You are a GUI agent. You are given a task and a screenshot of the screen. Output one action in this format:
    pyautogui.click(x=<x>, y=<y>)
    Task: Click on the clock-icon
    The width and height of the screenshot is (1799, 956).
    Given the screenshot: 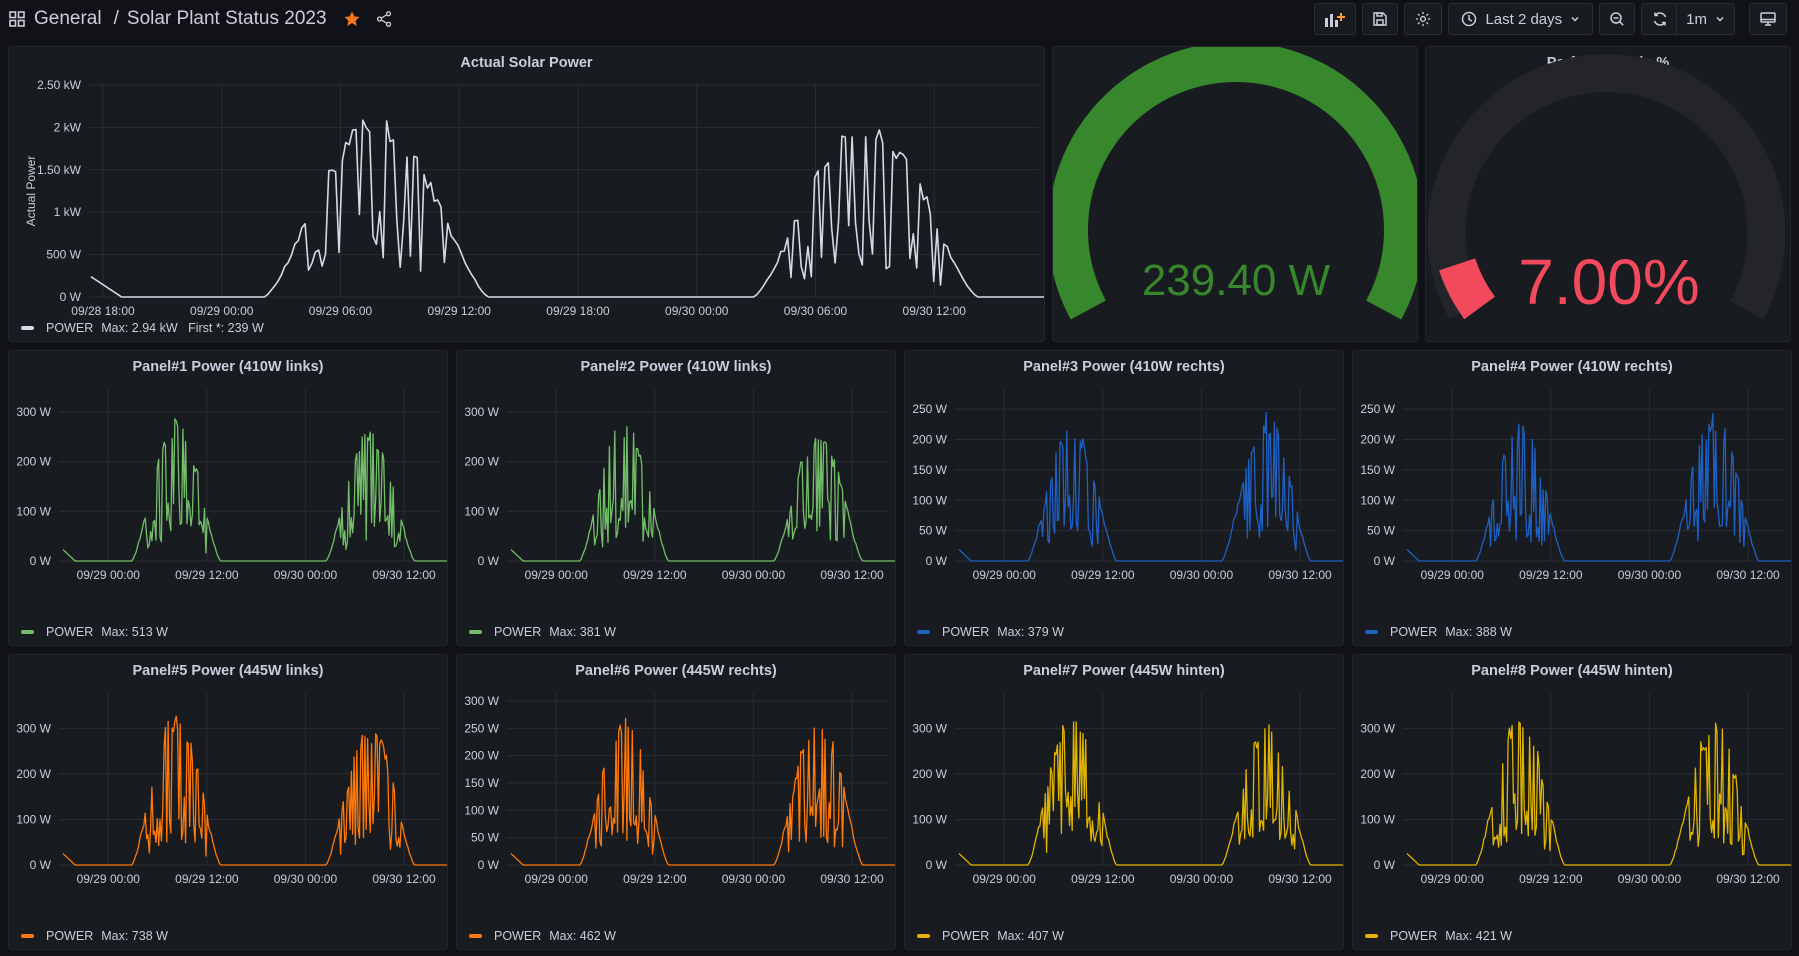 What is the action you would take?
    pyautogui.click(x=1469, y=19)
    